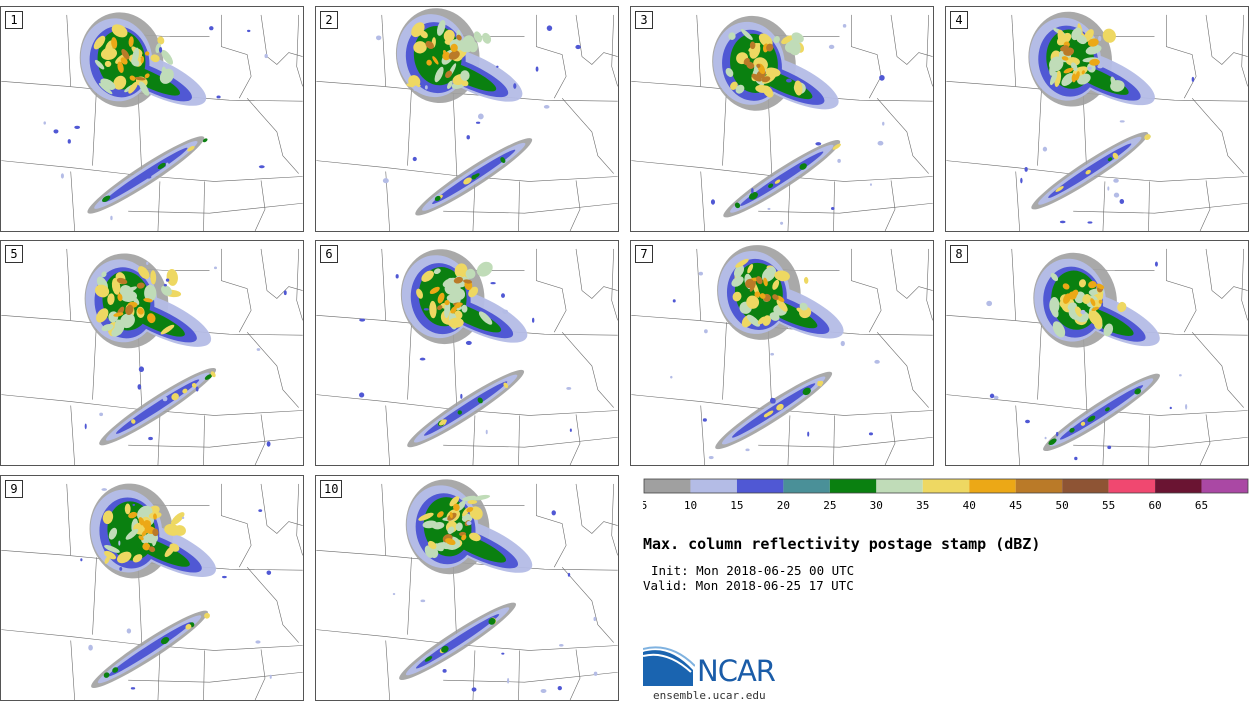  I want to click on postage-stamp-panel: 10, so click(467, 588).